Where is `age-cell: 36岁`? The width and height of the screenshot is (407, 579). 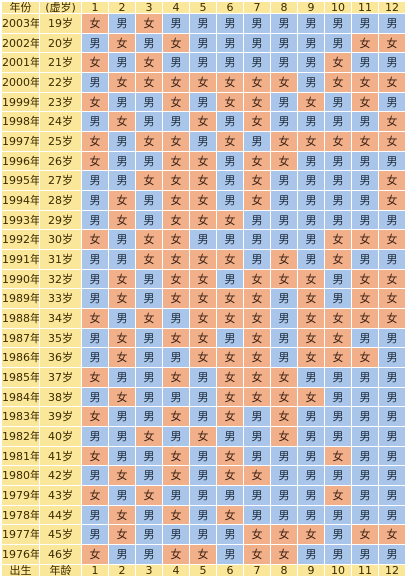
age-cell: 36岁 is located at coordinates (60, 358).